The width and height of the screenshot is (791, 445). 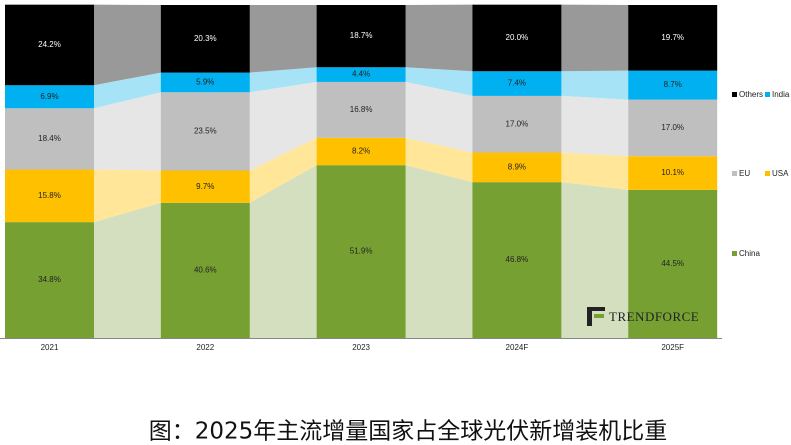 I want to click on x-tick-label: 2023, so click(x=361, y=347).